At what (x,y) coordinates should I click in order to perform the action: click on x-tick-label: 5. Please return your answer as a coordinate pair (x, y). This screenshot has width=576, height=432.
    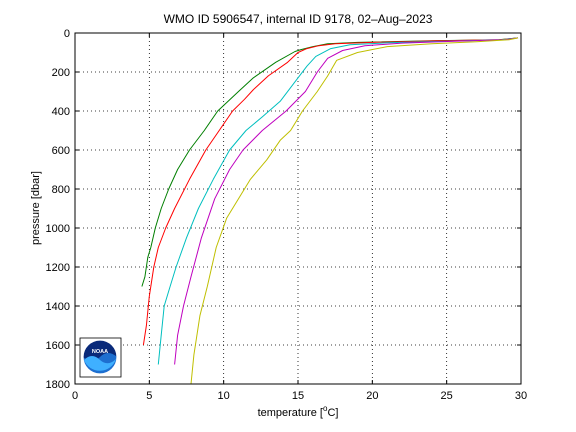
    Looking at the image, I should click on (149, 396).